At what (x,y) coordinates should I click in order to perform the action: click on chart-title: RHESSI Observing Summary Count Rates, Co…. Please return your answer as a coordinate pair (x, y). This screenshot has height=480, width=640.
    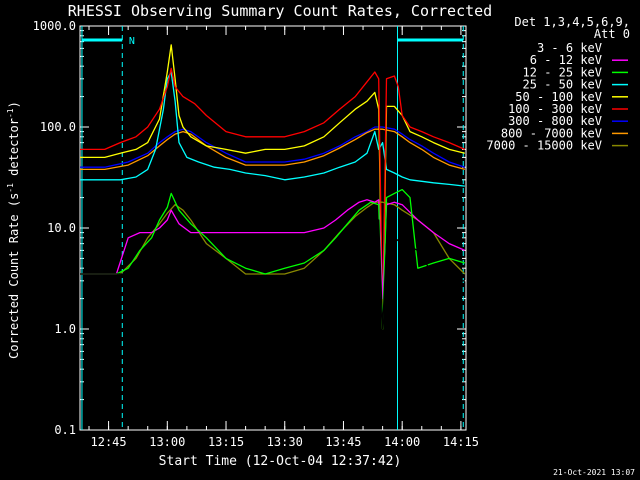
    Looking at the image, I should click on (280, 11).